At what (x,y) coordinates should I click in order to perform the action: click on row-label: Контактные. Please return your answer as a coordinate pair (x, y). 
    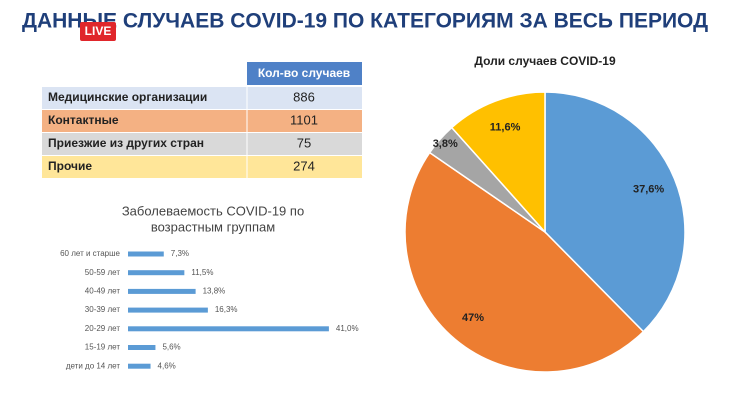
    Looking at the image, I should click on (83, 120).